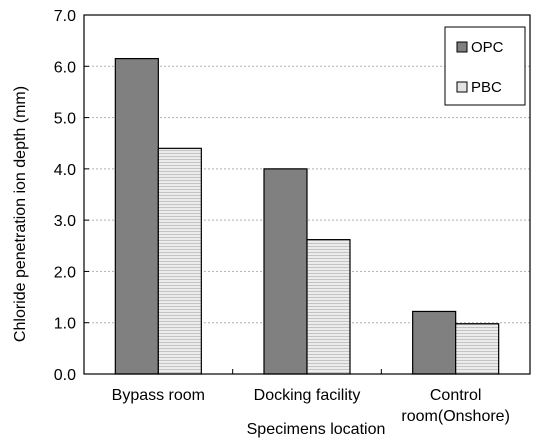  What do you see at coordinates (307, 395) in the screenshot?
I see `x-tick-label: Docking facility` at bounding box center [307, 395].